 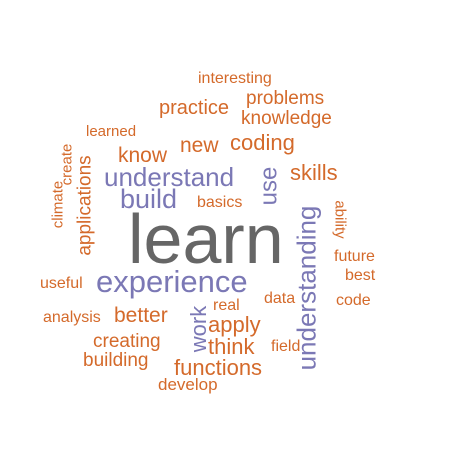 What do you see at coordinates (61, 283) in the screenshot?
I see `word-useful: useful` at bounding box center [61, 283].